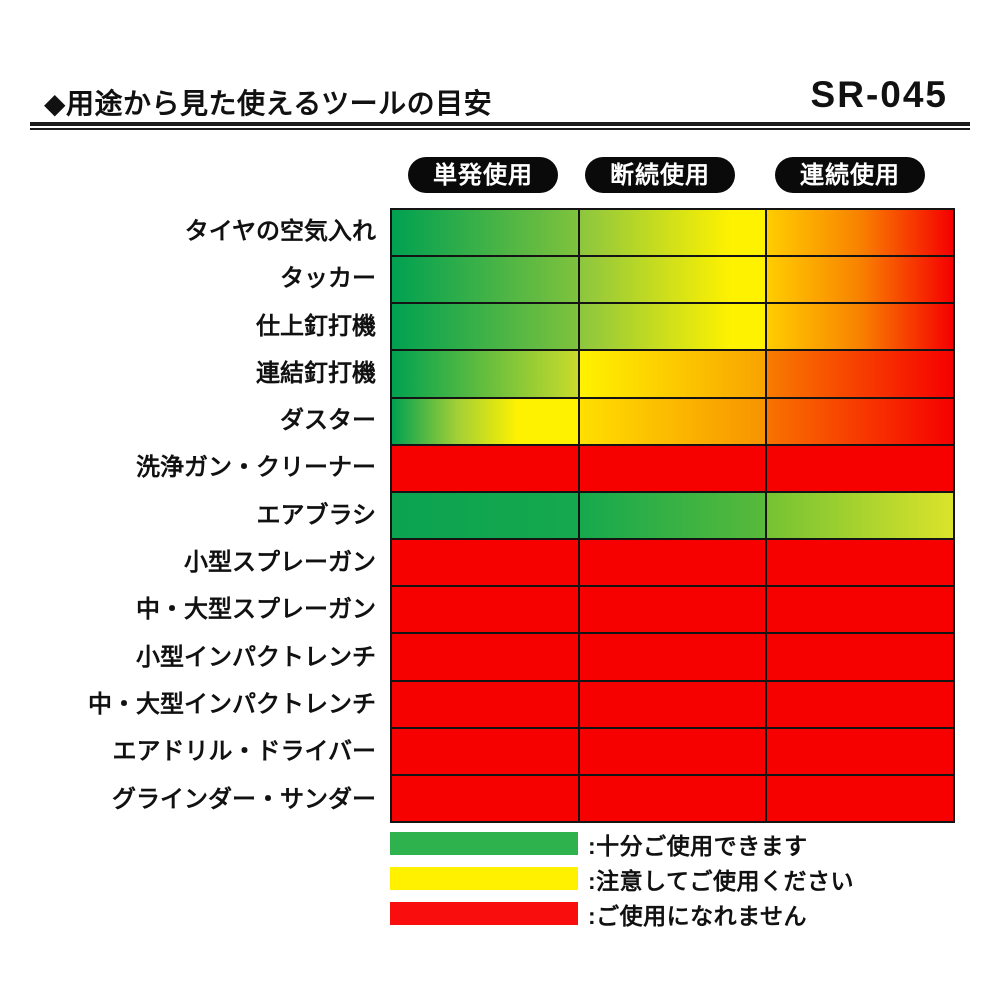  Describe the element at coordinates (485, 280) in the screenshot. I see `heatmap-cell-r1-c0` at that location.